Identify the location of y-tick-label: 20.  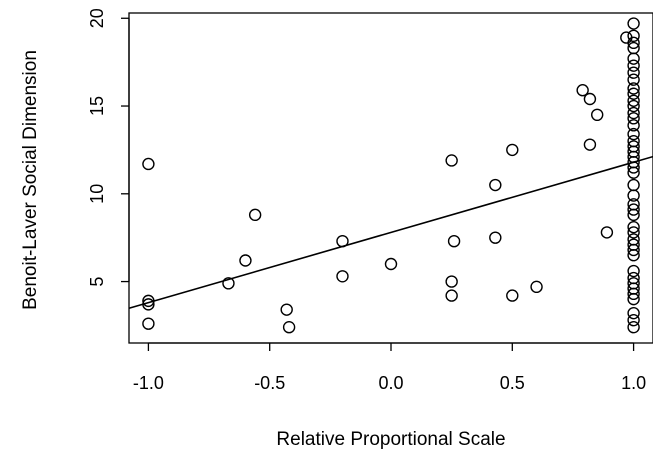
(97, 18).